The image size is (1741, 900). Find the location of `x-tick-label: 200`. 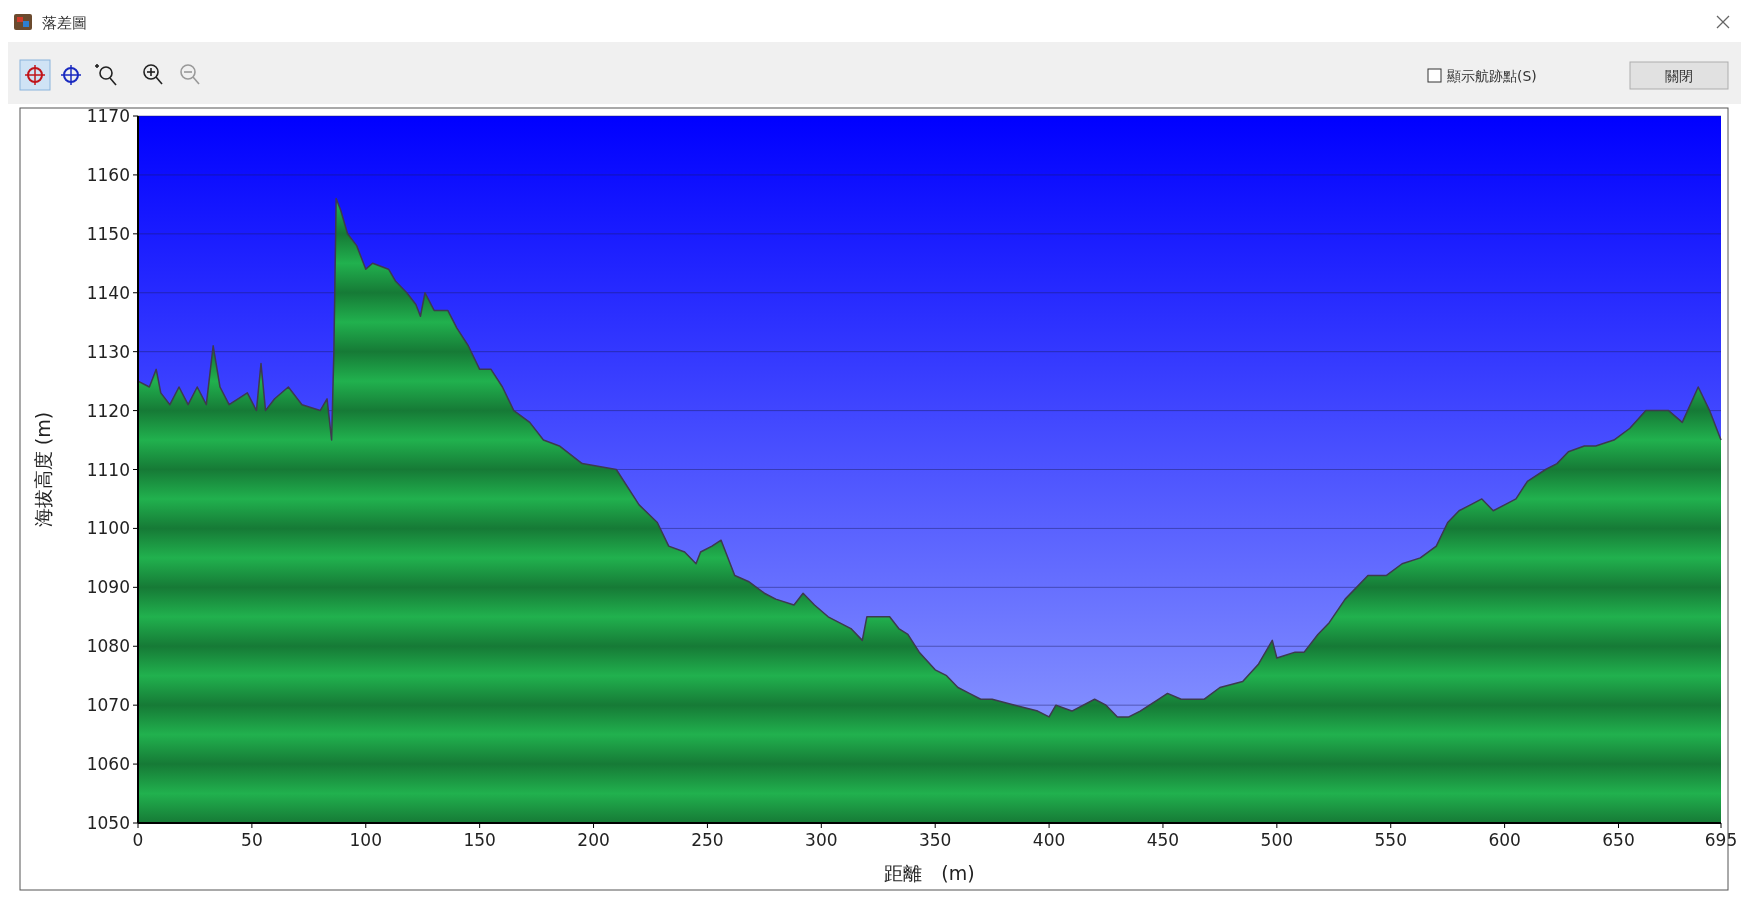

x-tick-label: 200 is located at coordinates (593, 840).